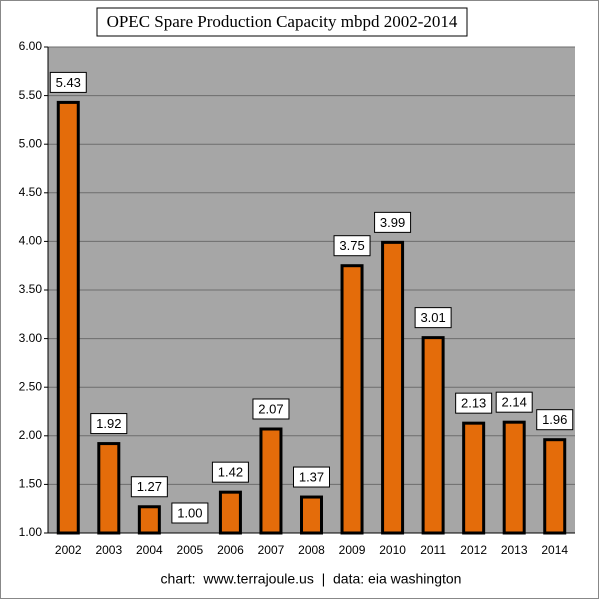  I want to click on value-label: 1.96, so click(554, 419).